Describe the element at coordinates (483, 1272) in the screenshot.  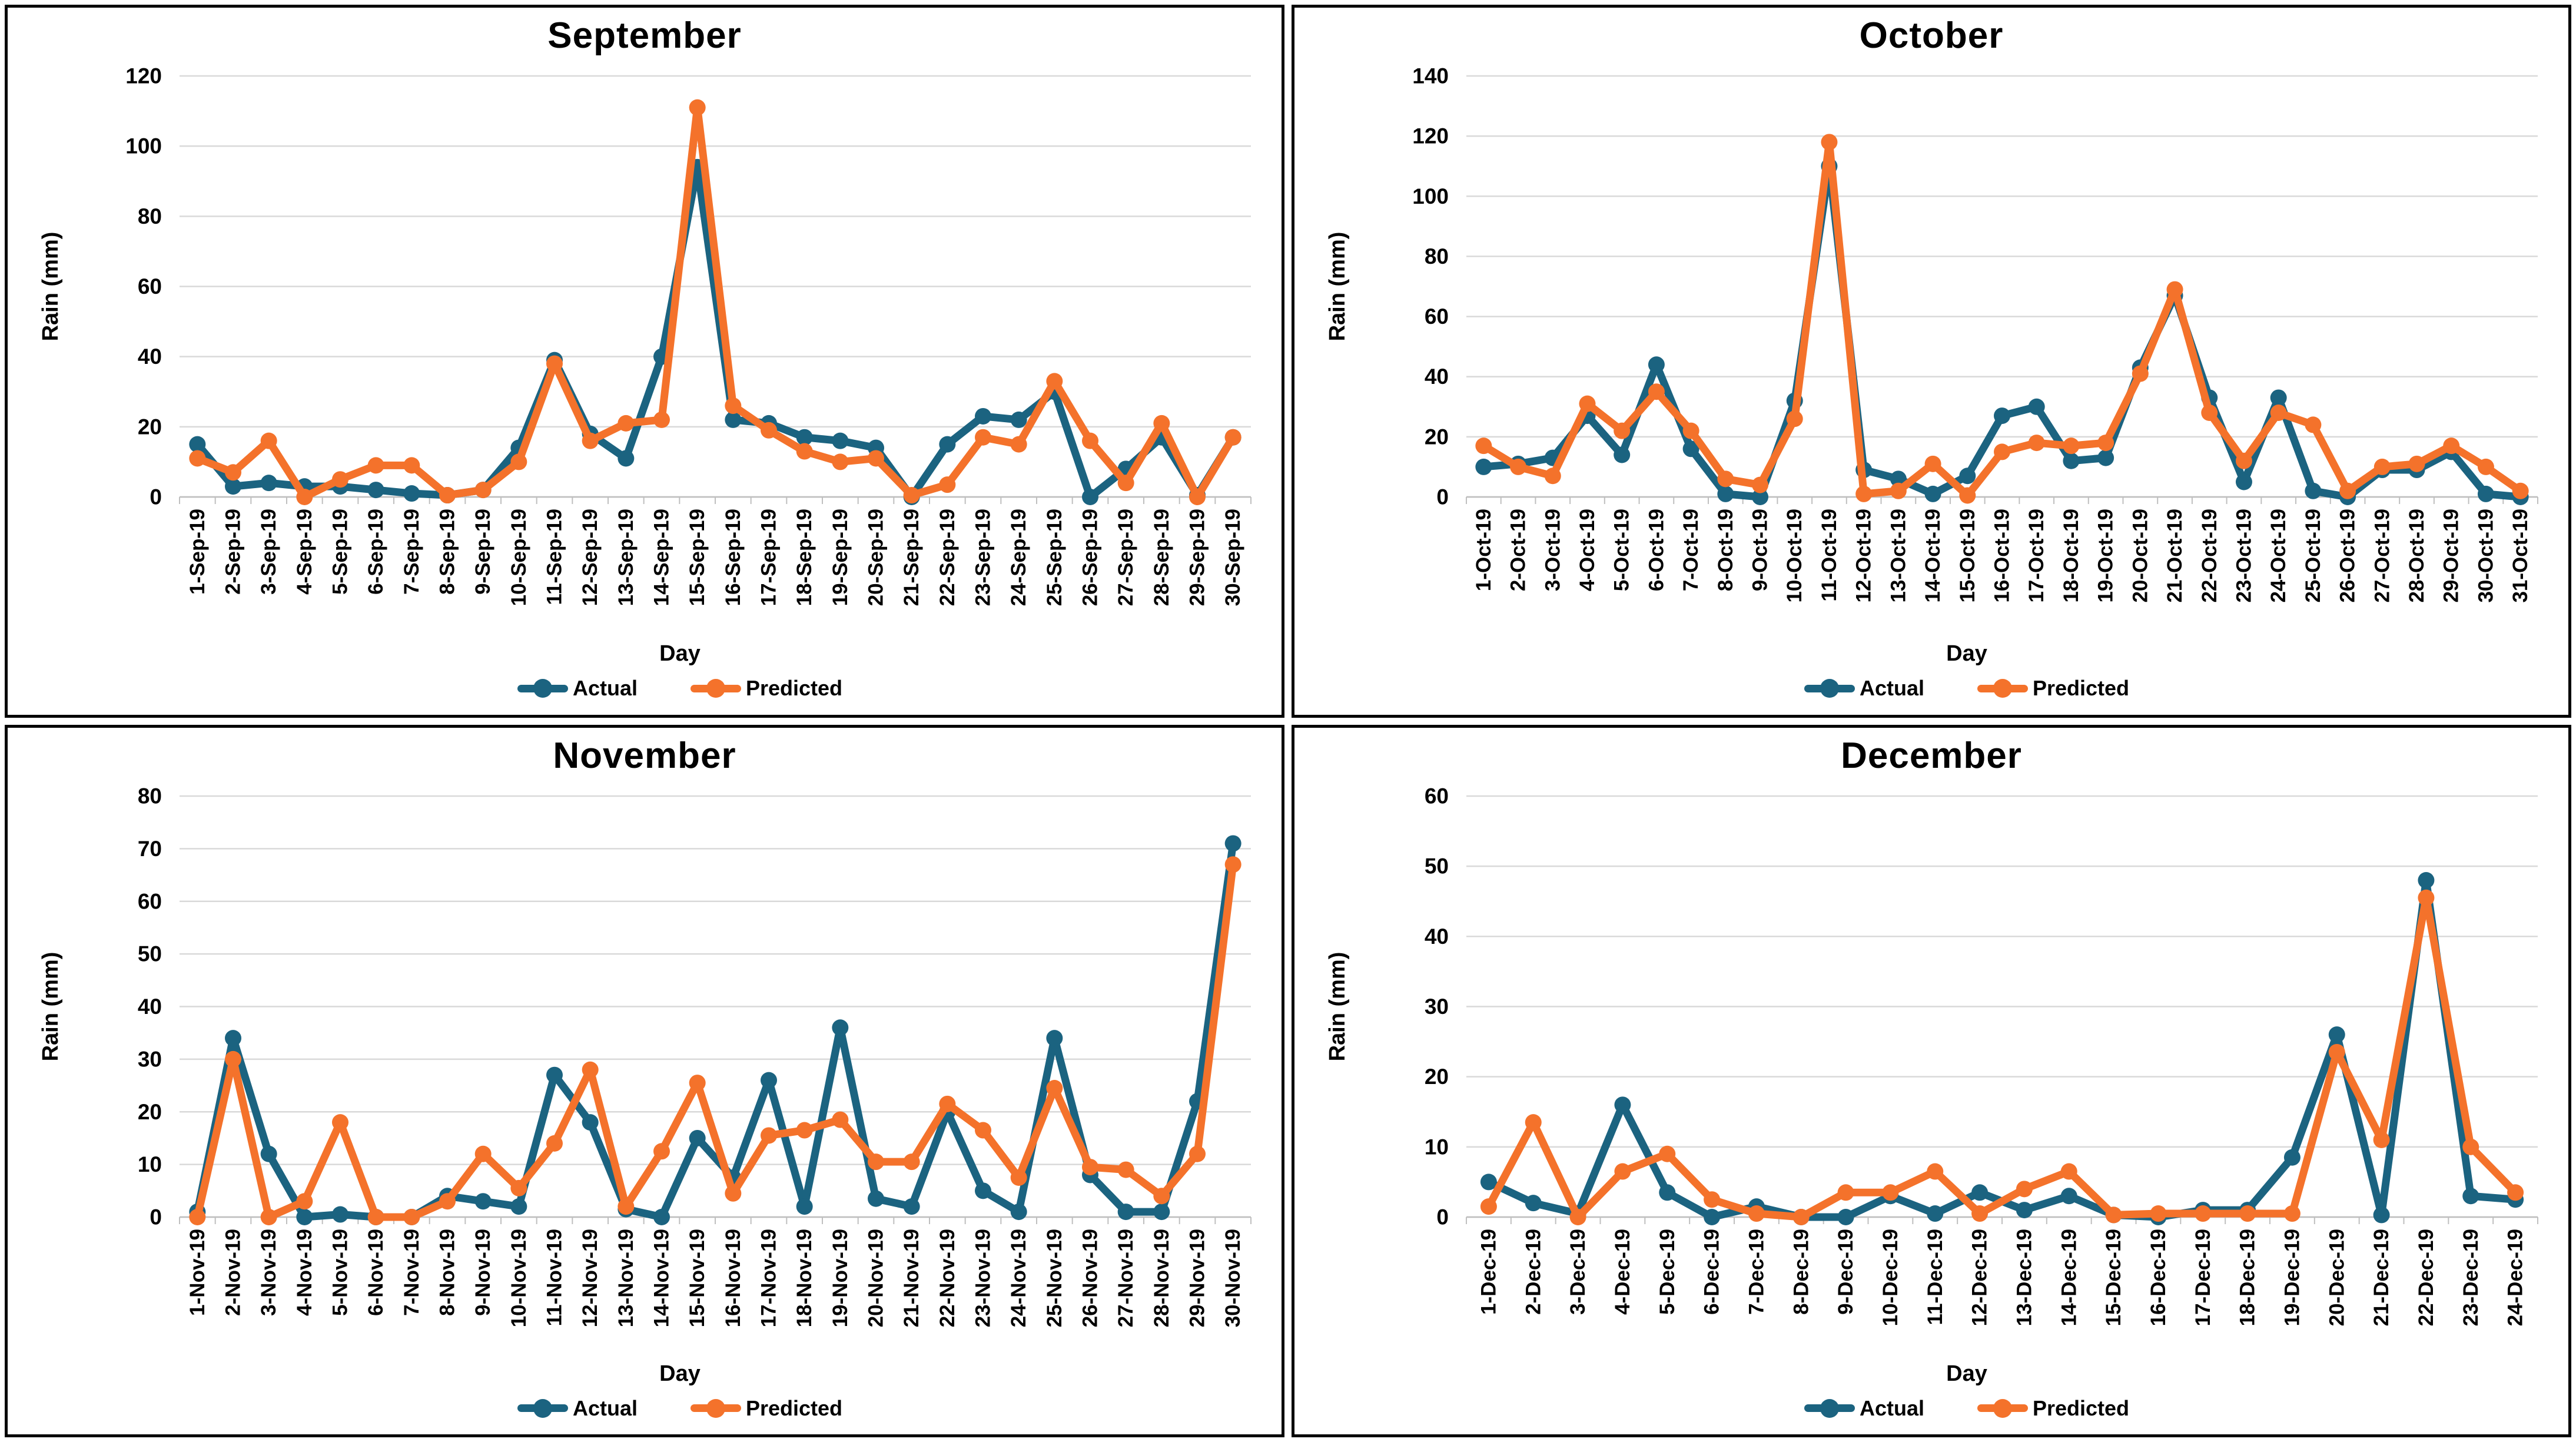
I see `x-tick-label: 9-Nov-19` at that location.